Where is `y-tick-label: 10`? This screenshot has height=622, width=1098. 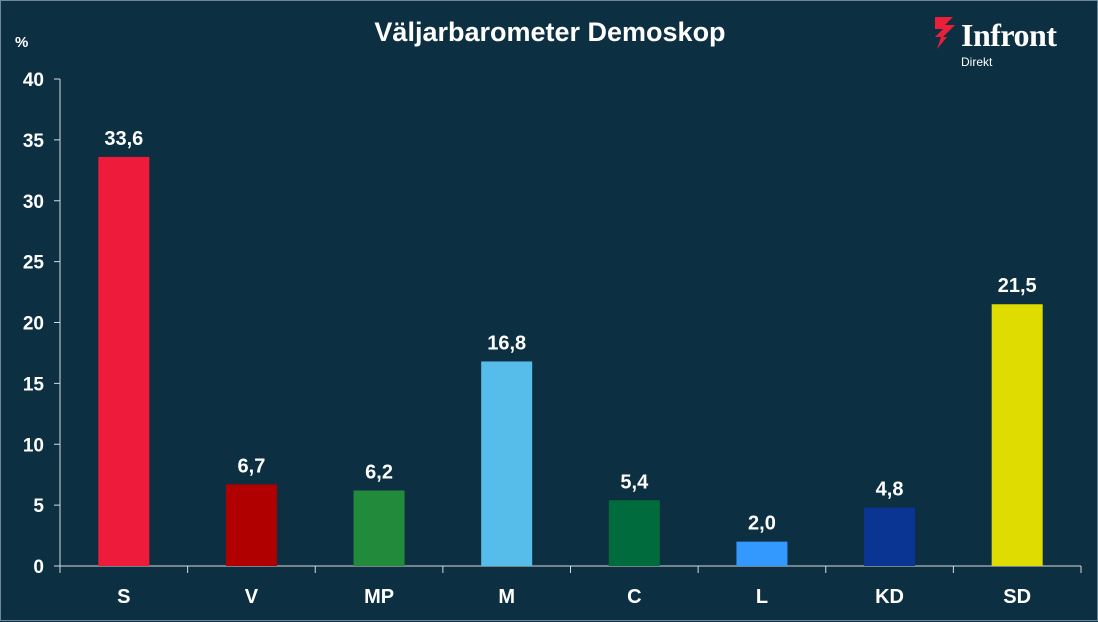 y-tick-label: 10 is located at coordinates (33, 445).